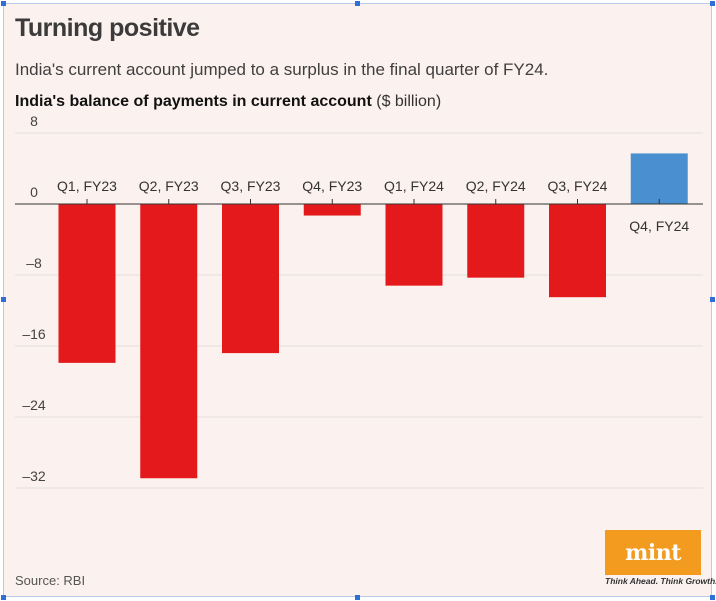  I want to click on resize-handle-top, so click(357, 3).